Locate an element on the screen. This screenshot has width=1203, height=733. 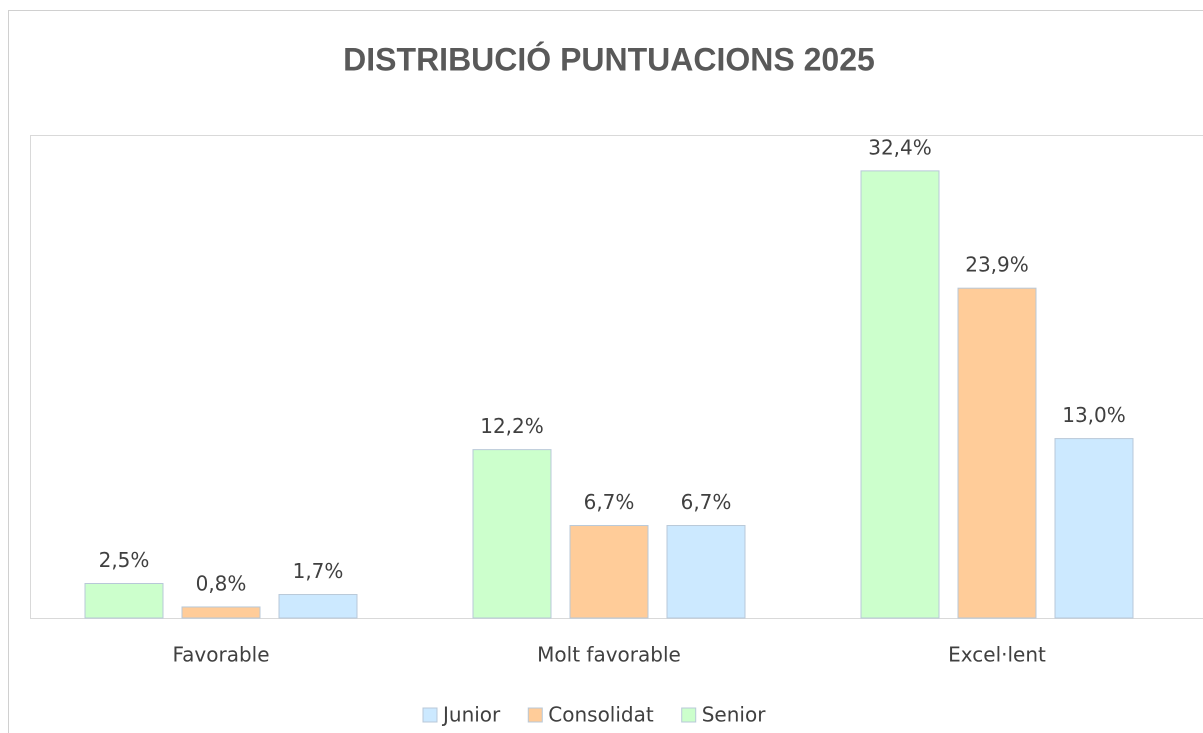
data-label: 23,9% is located at coordinates (997, 265).